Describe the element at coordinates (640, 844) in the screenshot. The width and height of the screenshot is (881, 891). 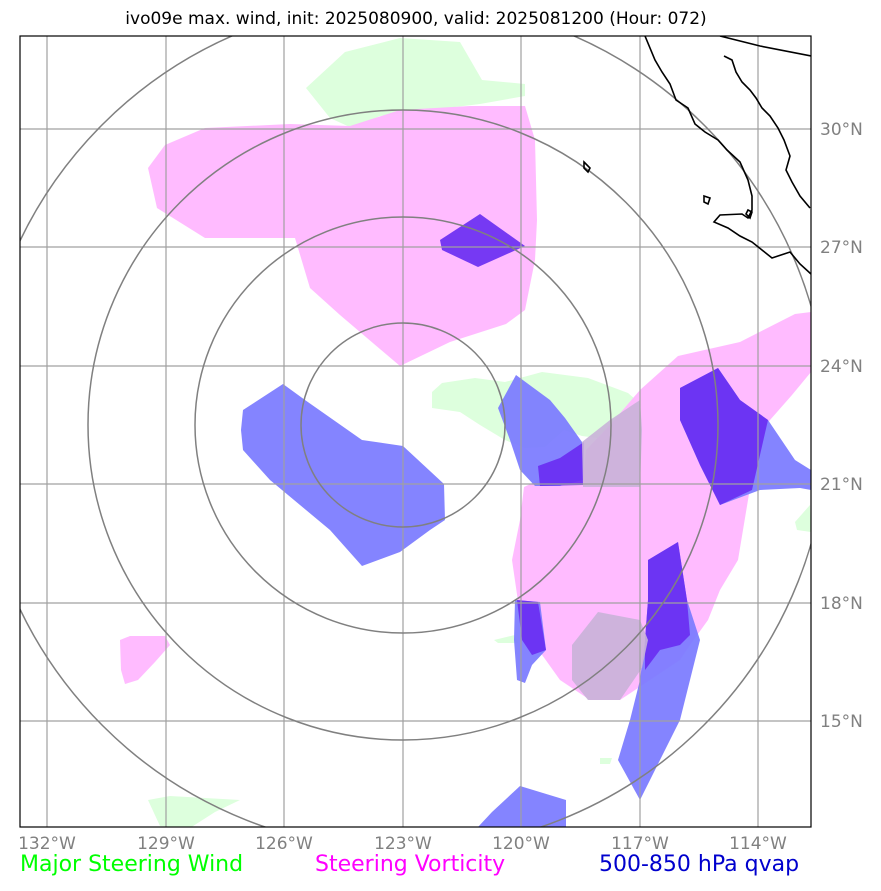
I see `lon-tick-label: 117°W` at that location.